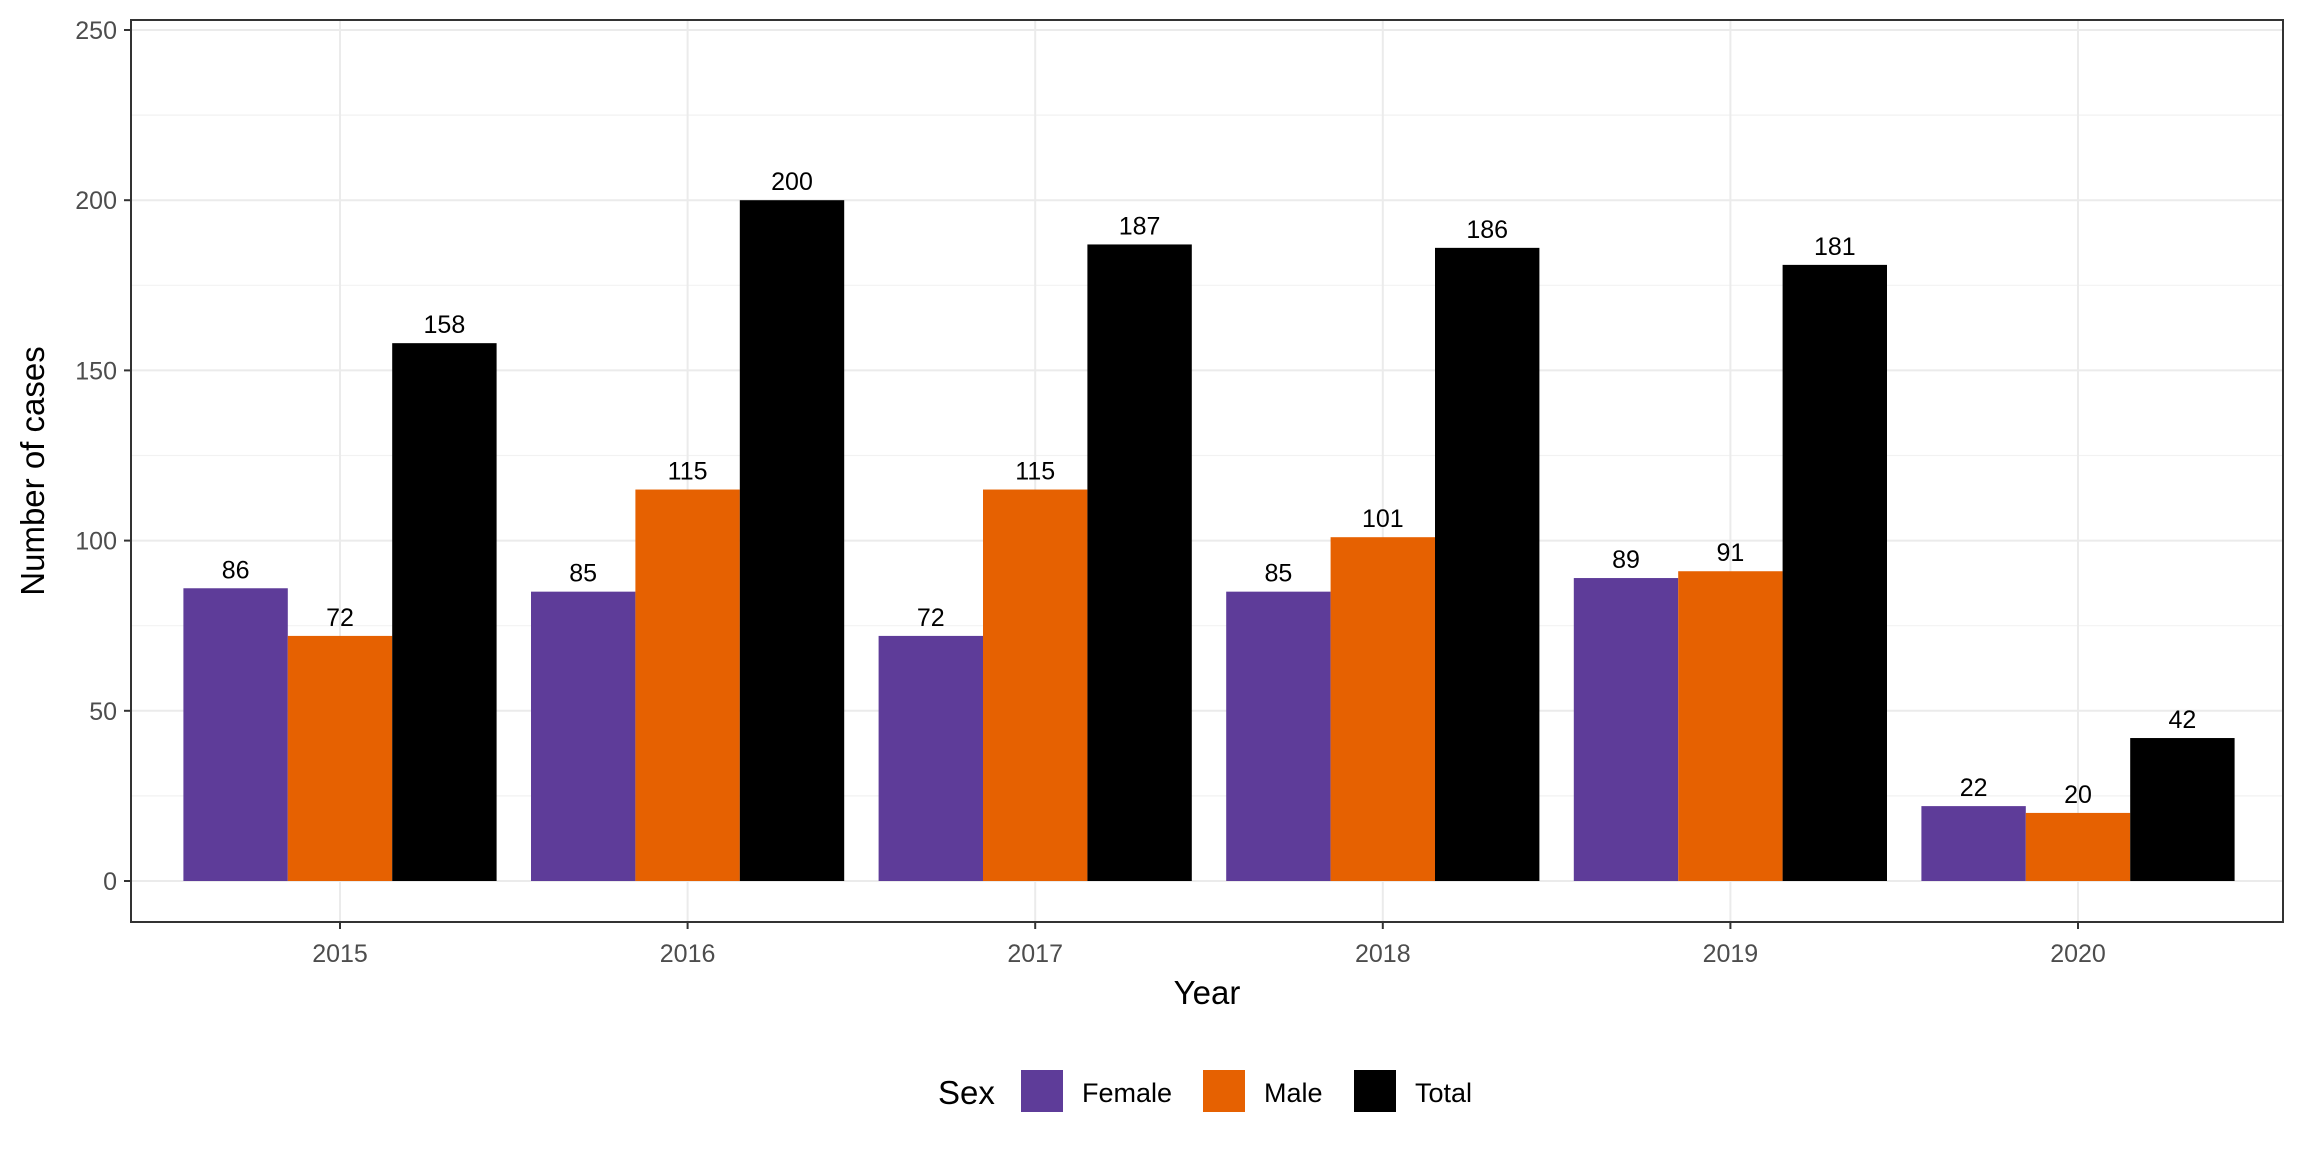 Image resolution: width=2304 pixels, height=1152 pixels. Describe the element at coordinates (688, 472) in the screenshot. I see `data-label-male-2016: 115` at that location.